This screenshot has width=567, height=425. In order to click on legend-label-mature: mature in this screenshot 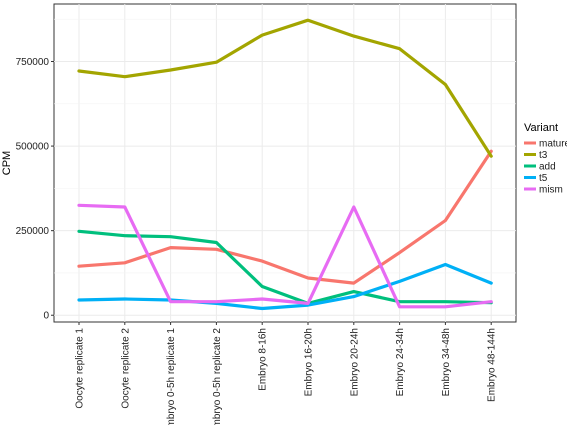, I will do `click(553, 144)`.